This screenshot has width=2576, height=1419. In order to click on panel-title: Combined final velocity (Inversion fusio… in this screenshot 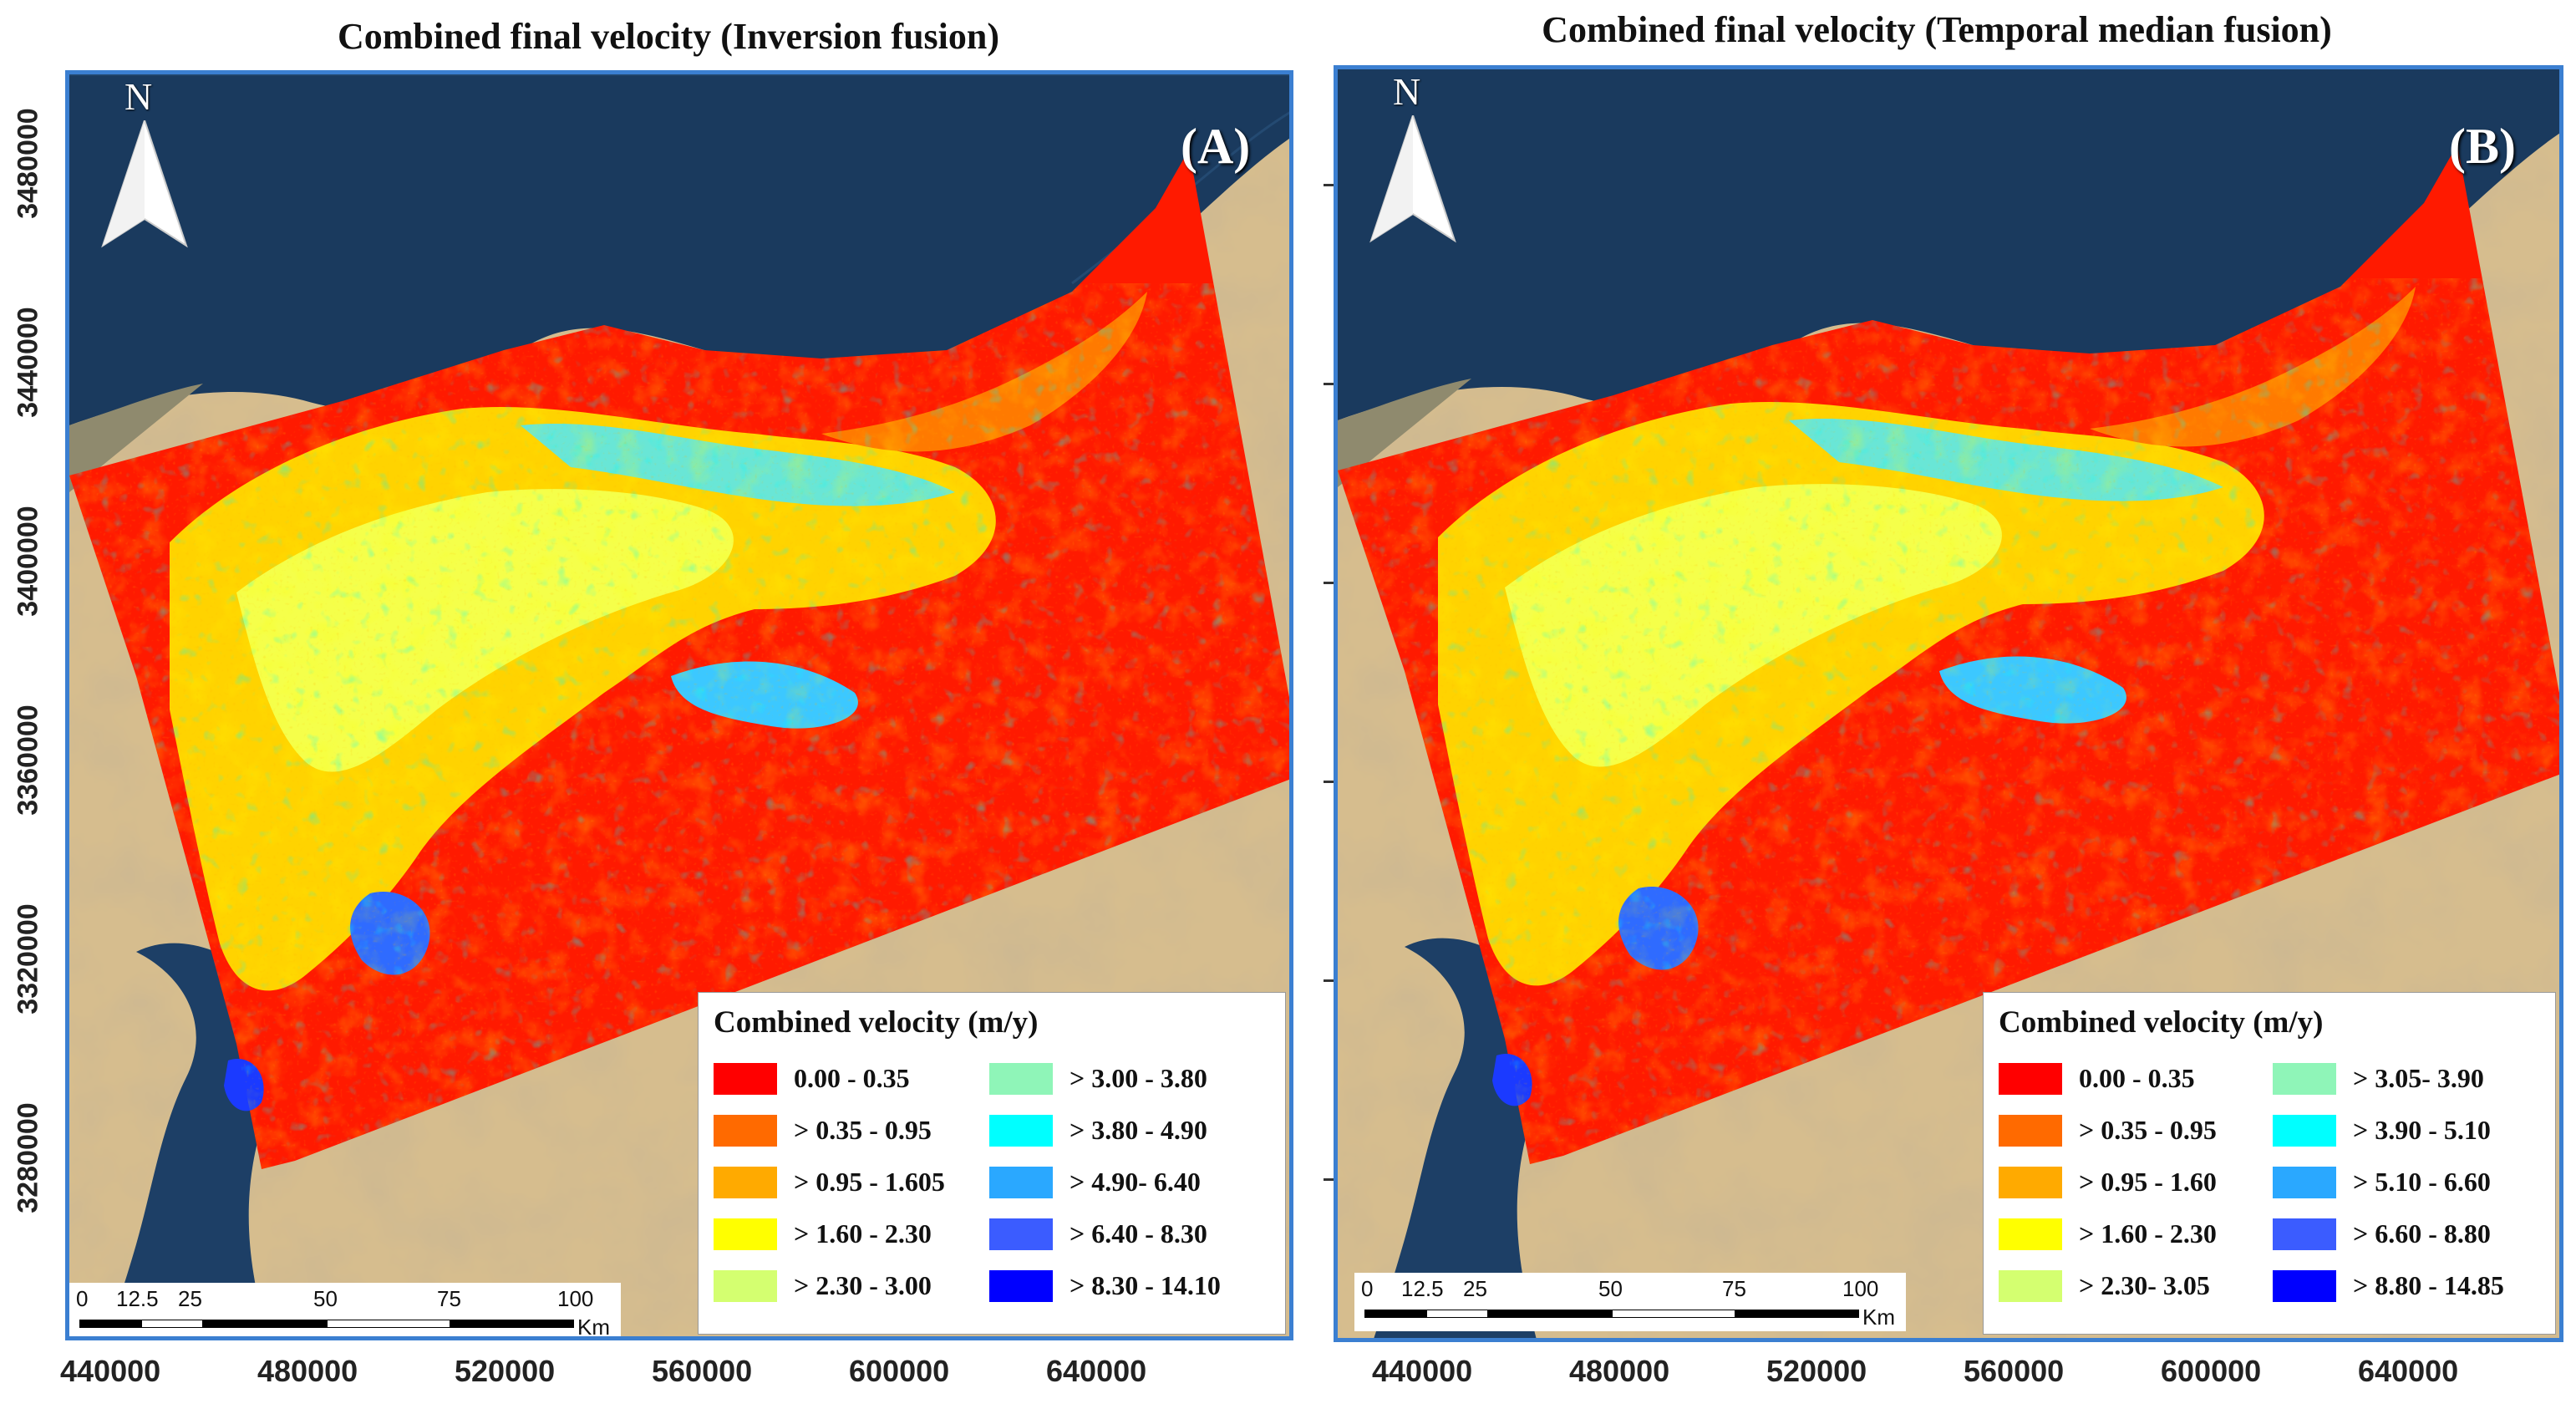, I will do `click(668, 36)`.